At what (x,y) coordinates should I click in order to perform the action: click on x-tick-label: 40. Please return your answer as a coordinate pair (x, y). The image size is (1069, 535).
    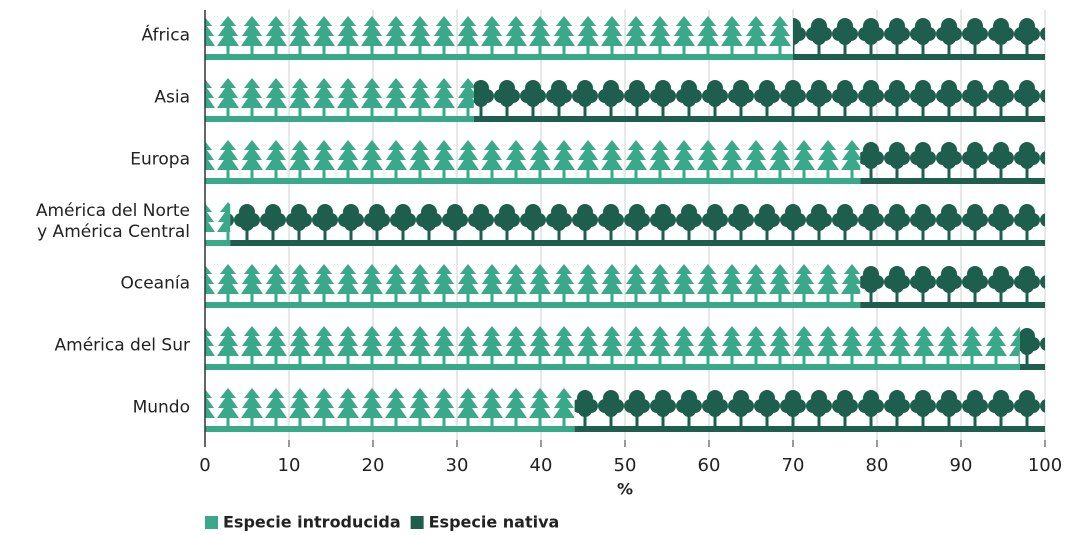
    Looking at the image, I should click on (541, 465).